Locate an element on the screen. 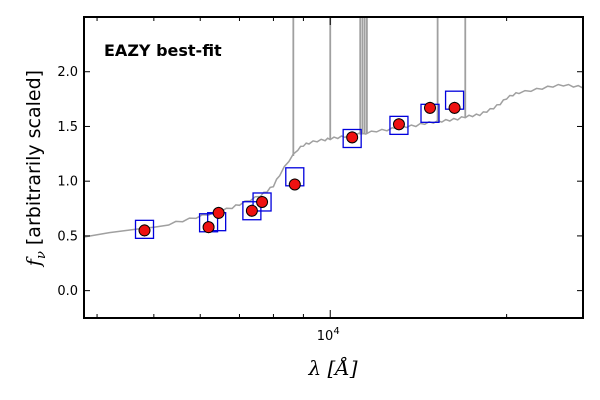  y-axis-title-rest: [arbitrarily scaled] is located at coordinates (34, 160).